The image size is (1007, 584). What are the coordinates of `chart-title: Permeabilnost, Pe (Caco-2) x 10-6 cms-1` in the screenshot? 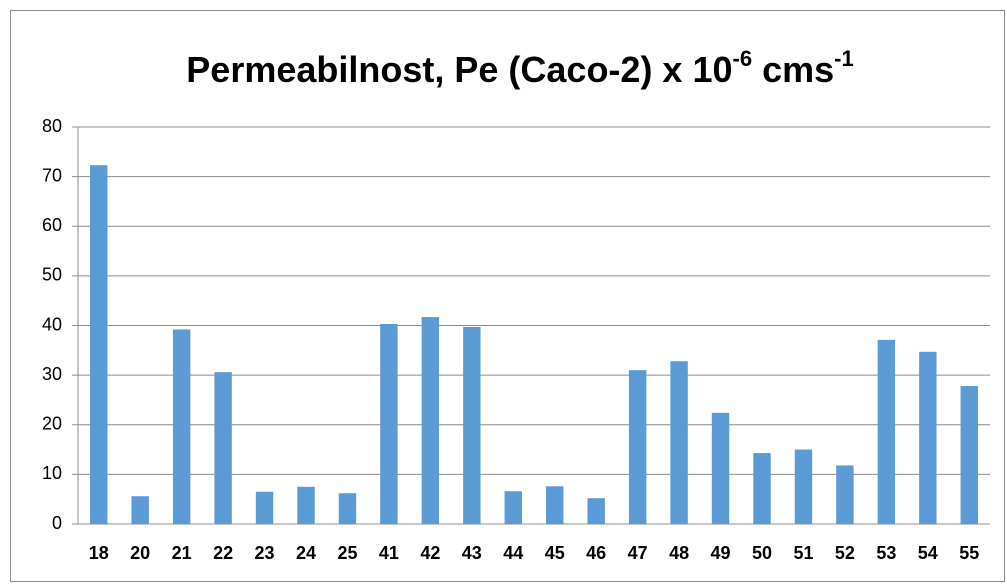 It's located at (519, 68).